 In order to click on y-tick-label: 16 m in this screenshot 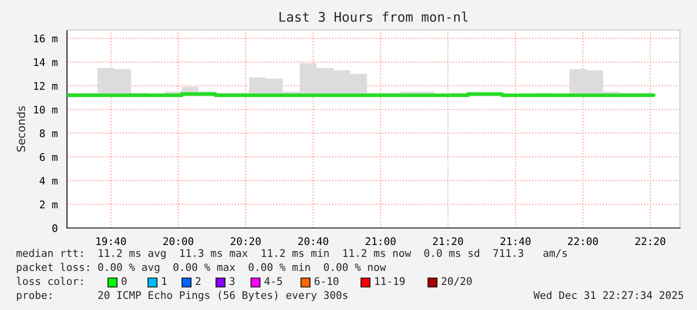, I will do `click(46, 38)`.